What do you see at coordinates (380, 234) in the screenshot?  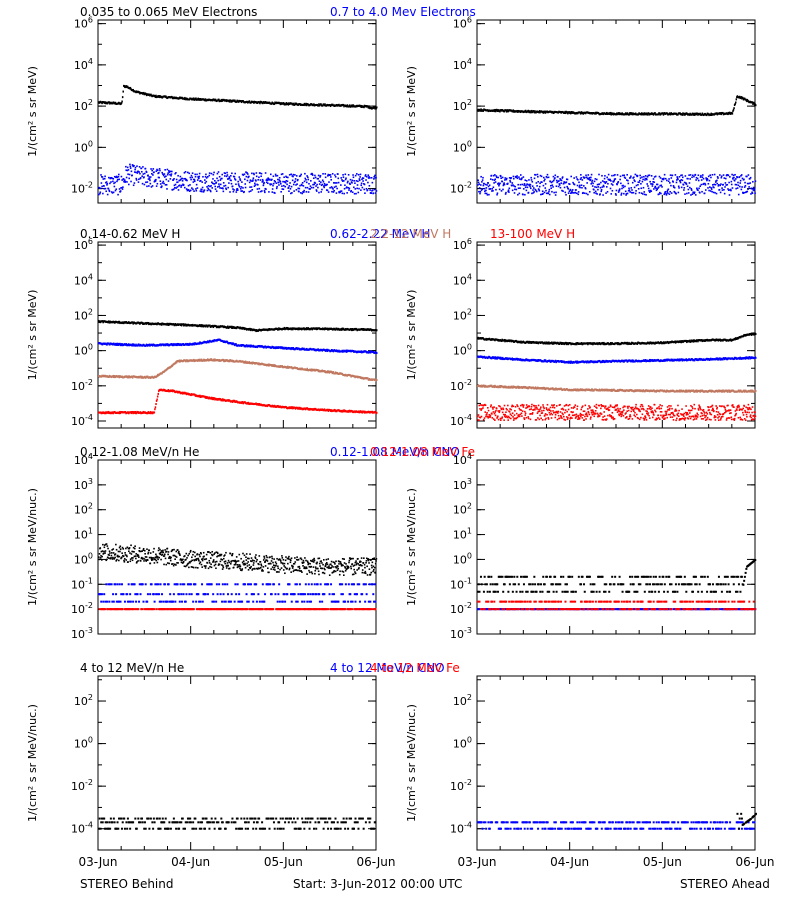 I see `panel-title-part: 0.62-2.22 MeV H` at bounding box center [380, 234].